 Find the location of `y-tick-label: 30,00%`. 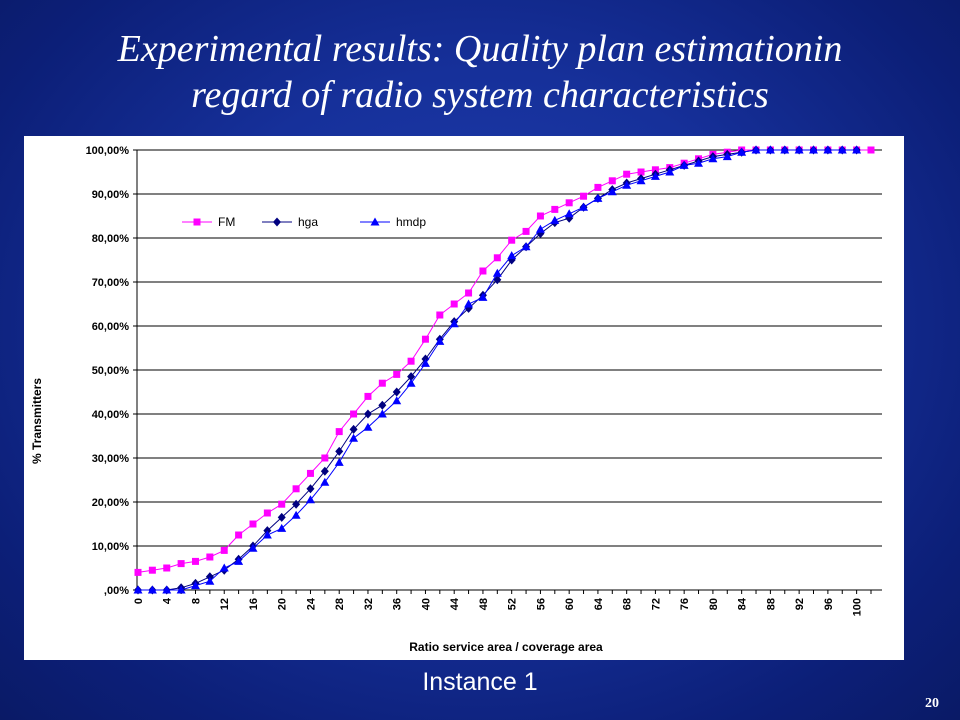

y-tick-label: 30,00% is located at coordinates (111, 459).